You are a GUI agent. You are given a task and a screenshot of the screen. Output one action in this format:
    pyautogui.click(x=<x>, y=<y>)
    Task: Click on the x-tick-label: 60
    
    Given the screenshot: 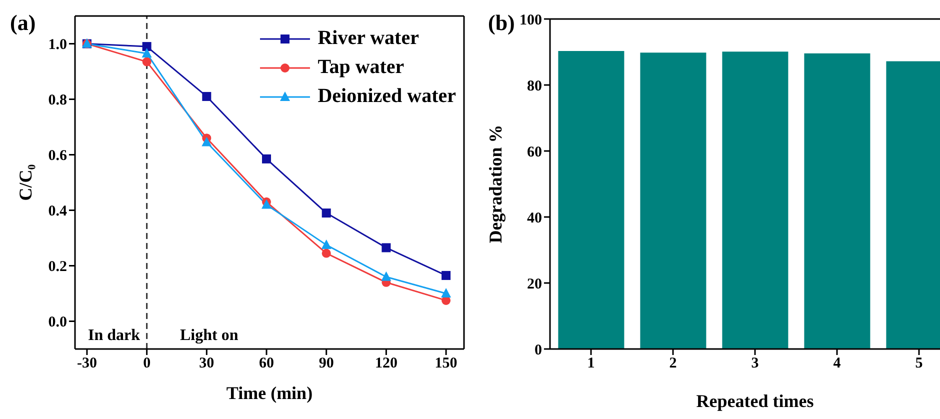 What is the action you would take?
    pyautogui.click(x=266, y=364)
    